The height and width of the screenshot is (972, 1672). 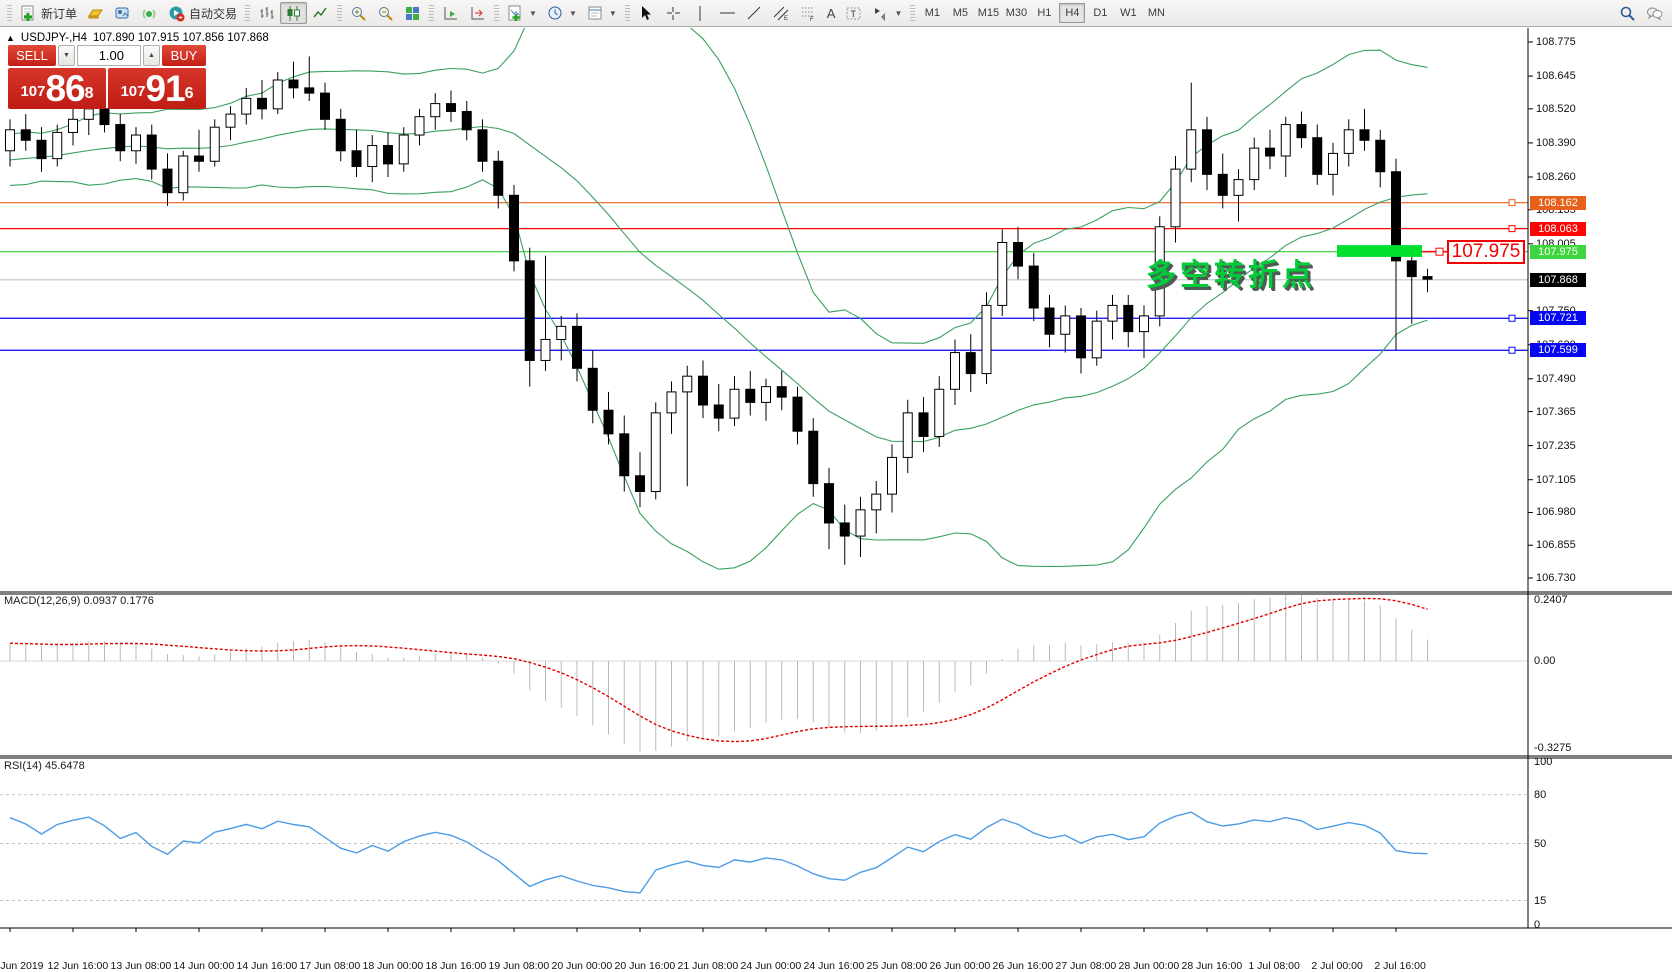 I want to click on symbol-name: USDJPY-,H4, so click(x=53, y=38).